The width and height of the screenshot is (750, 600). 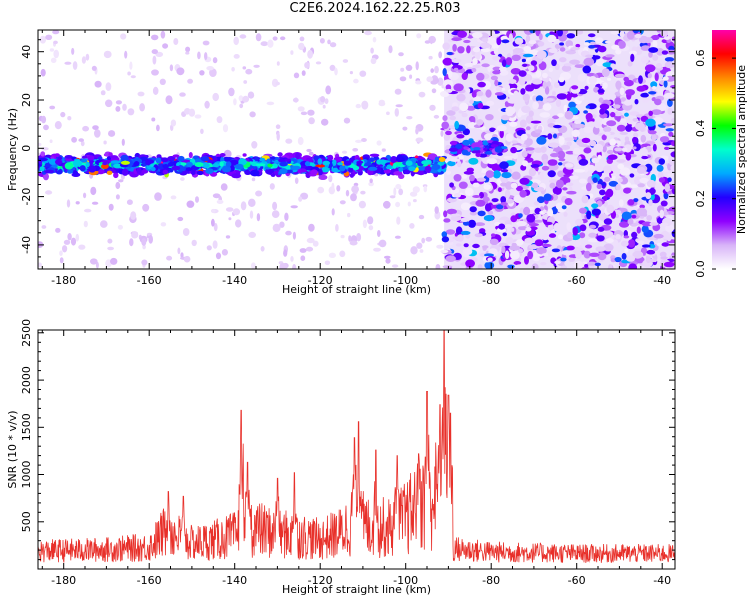 I want to click on spectrogram-y-axis-label: Frequency (Hz), so click(x=12, y=149).